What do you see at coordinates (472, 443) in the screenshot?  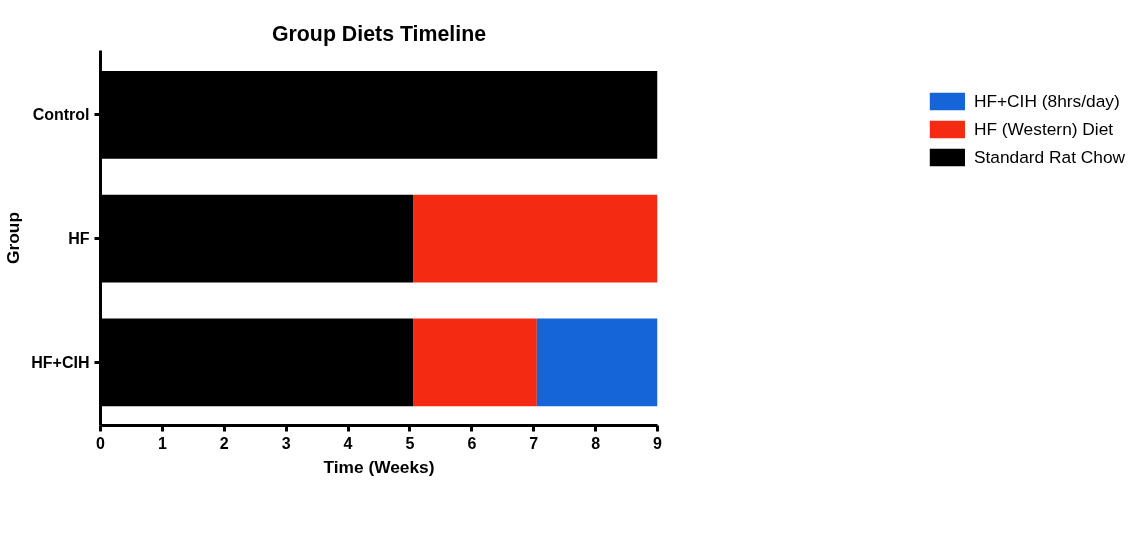 I see `x-tick-label: 6` at bounding box center [472, 443].